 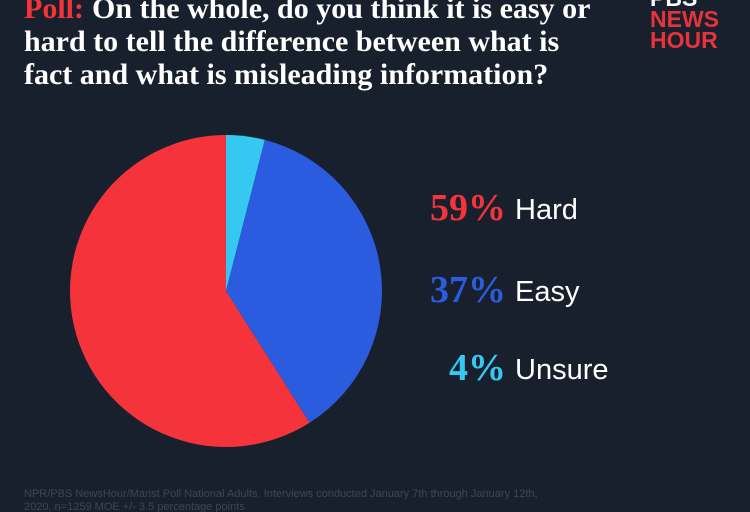 I want to click on legend-value: 37%, so click(x=468, y=290).